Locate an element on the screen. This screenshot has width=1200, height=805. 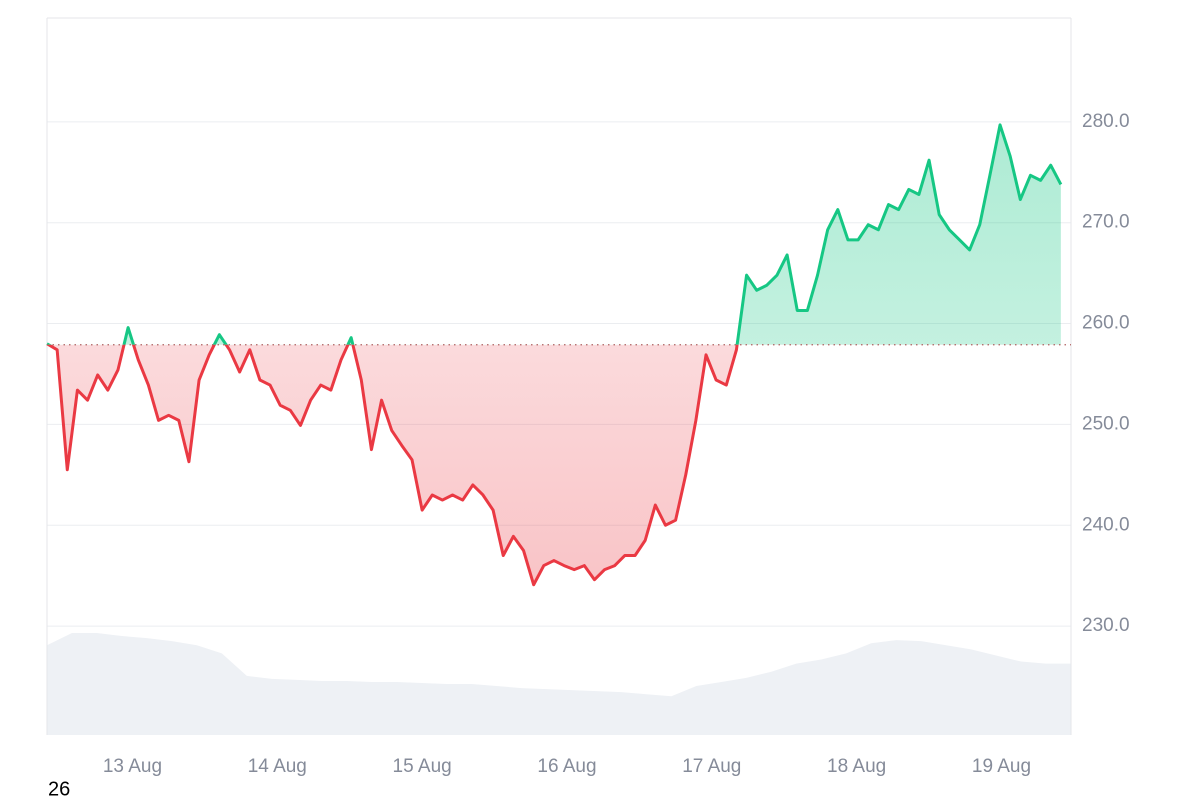
x-tick-label: 19 Aug is located at coordinates (1001, 766).